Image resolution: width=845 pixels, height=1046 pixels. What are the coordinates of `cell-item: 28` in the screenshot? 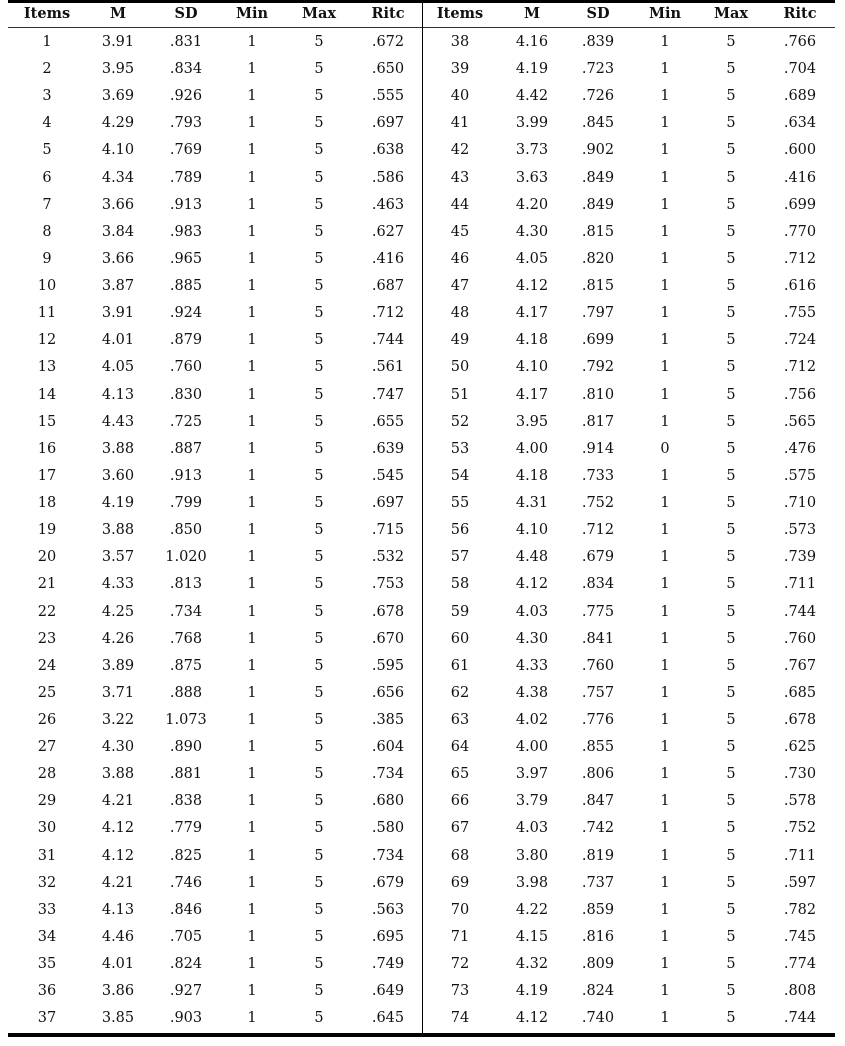 It's located at (47, 774).